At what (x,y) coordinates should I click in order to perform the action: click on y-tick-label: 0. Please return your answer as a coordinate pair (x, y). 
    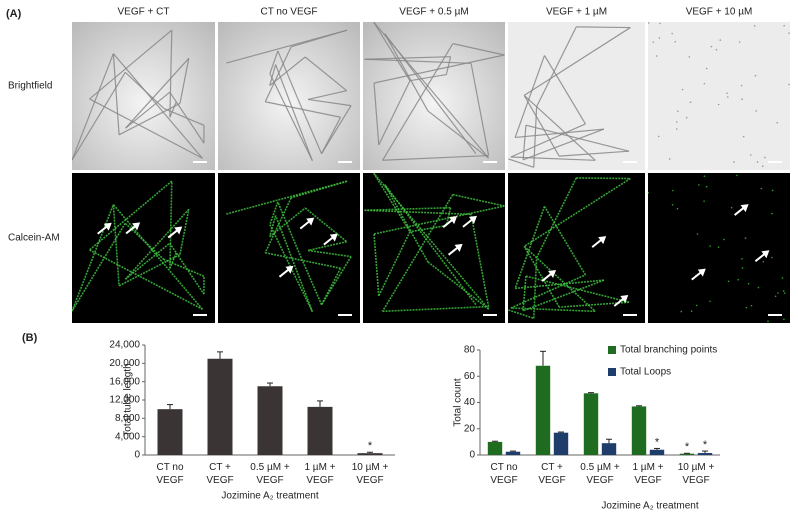
    Looking at the image, I should click on (472, 455).